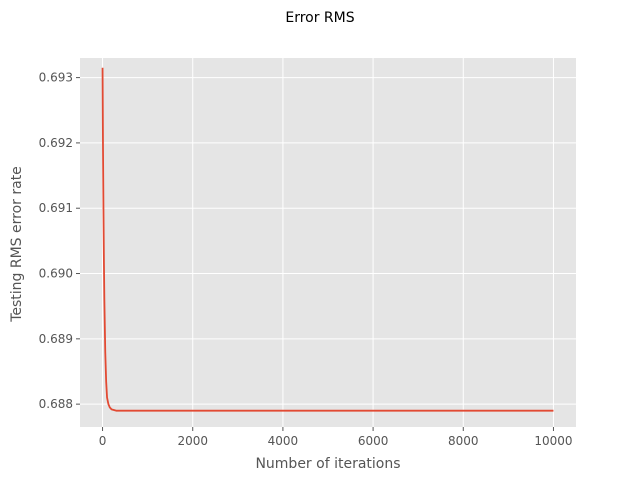  Describe the element at coordinates (56, 143) in the screenshot. I see `y-tick-label: 0.692` at that location.